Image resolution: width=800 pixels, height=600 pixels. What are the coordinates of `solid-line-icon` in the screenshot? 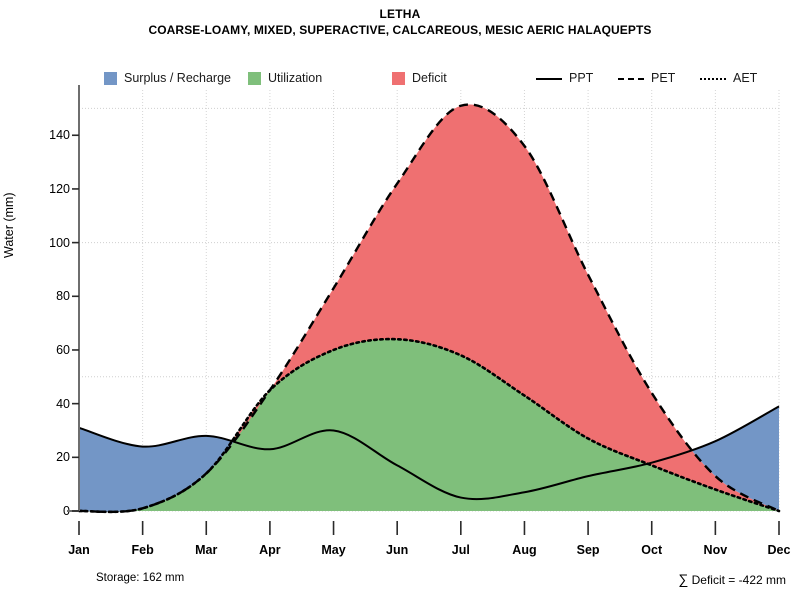 It's located at (549, 78).